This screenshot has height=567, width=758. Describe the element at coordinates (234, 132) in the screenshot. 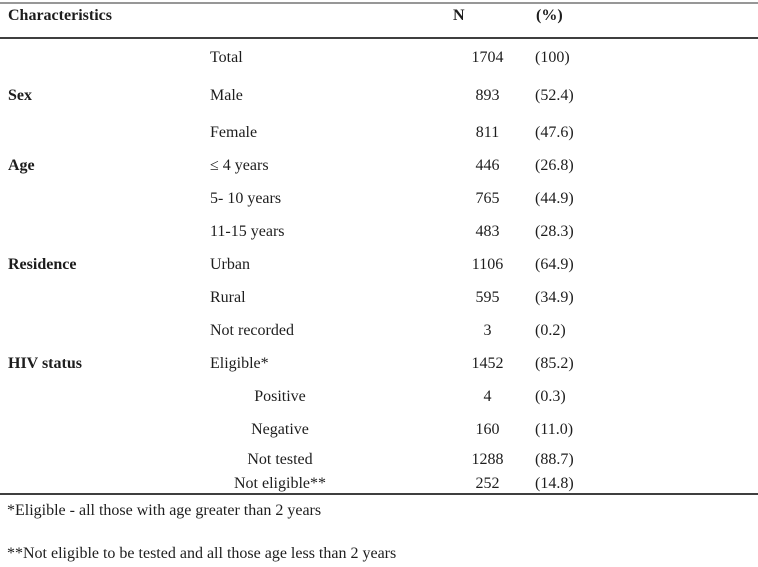

I see `row-characteristic-label: Female` at that location.